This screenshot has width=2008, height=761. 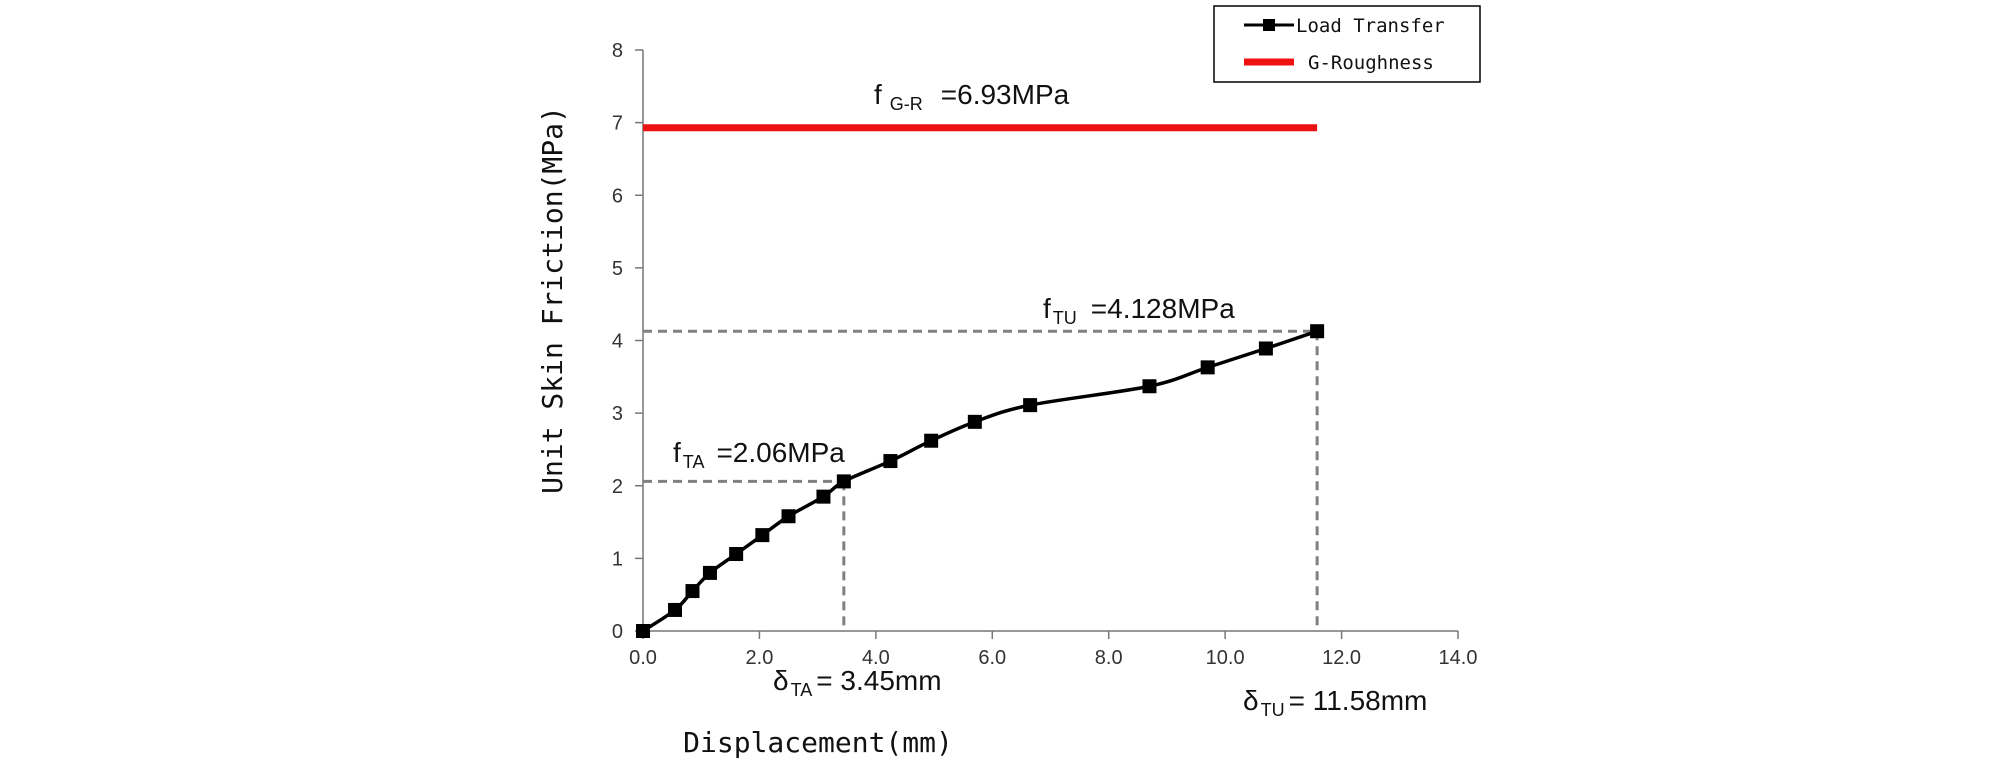 What do you see at coordinates (972, 96) in the screenshot?
I see `annotation-f-gr: f G-R =6.93MPa` at bounding box center [972, 96].